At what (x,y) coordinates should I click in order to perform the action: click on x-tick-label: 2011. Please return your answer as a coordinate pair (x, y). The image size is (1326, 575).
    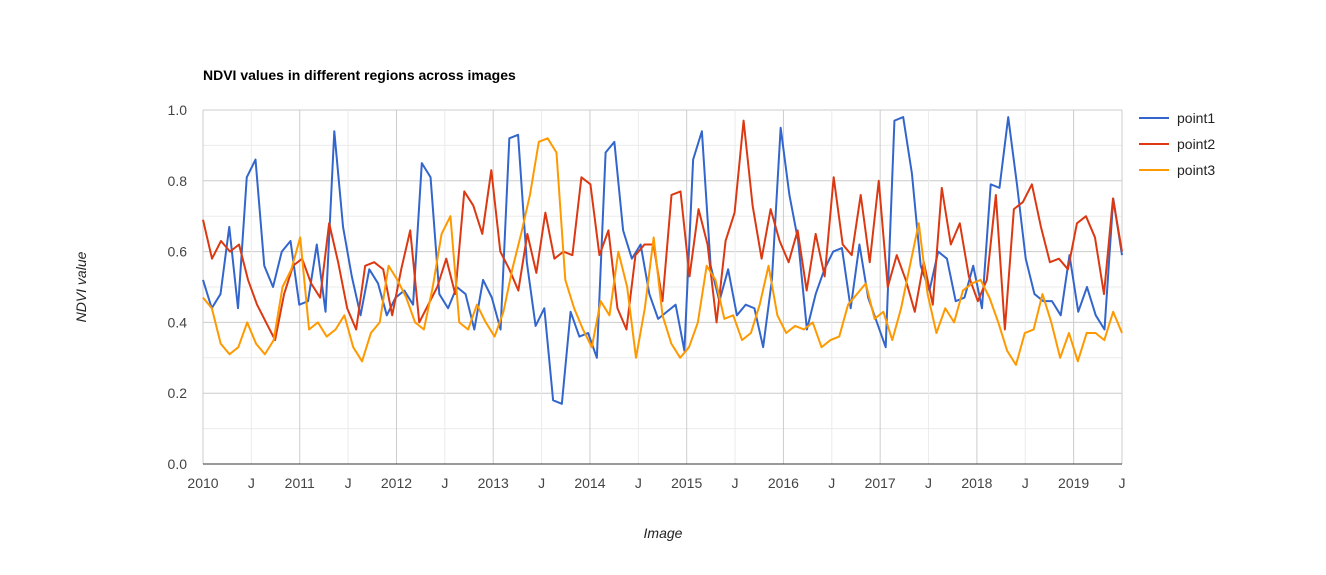
    Looking at the image, I should click on (300, 483).